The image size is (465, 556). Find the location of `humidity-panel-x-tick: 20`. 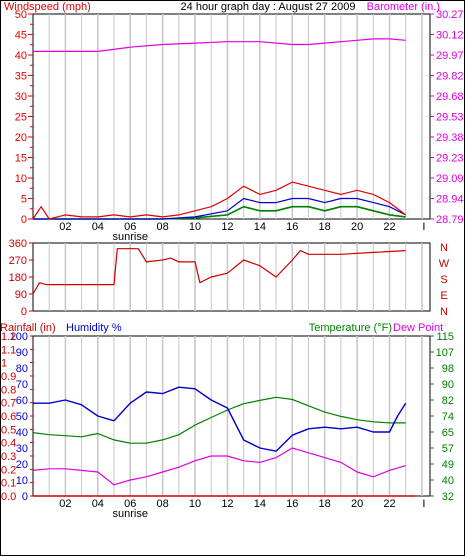

humidity-panel-x-tick: 20 is located at coordinates (357, 504).